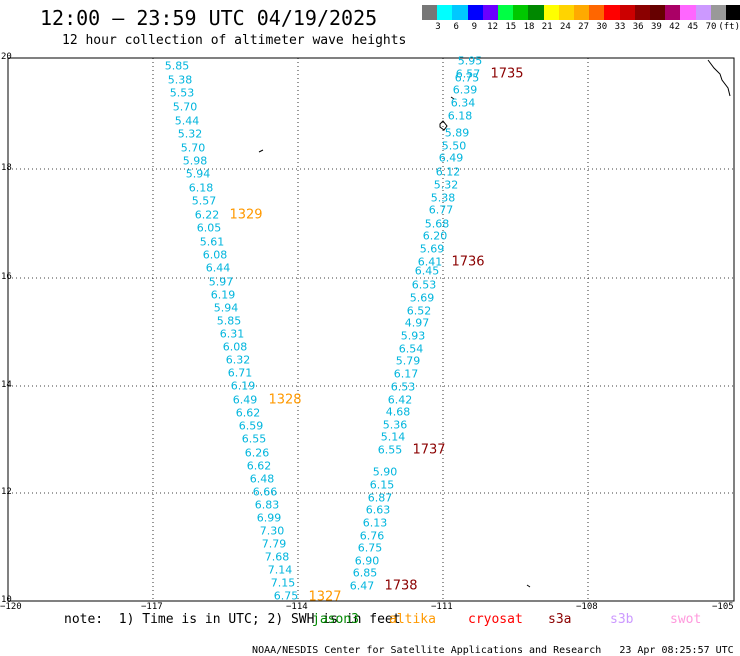 The width and height of the screenshot is (740, 656). Describe the element at coordinates (325, 597) in the screenshot. I see `pass-time-label: 1327` at that location.